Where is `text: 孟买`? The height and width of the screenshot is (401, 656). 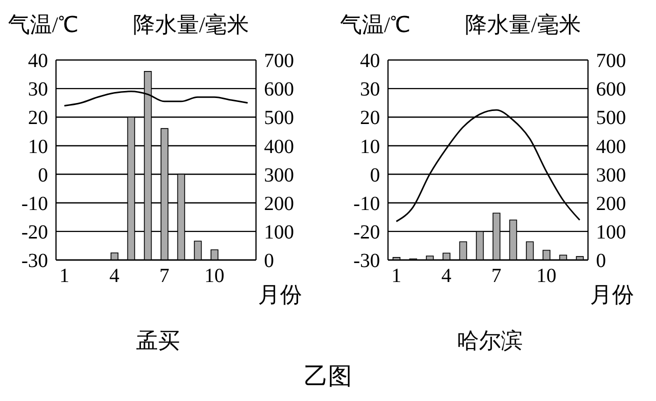
text: 孟买 is located at coordinates (158, 341).